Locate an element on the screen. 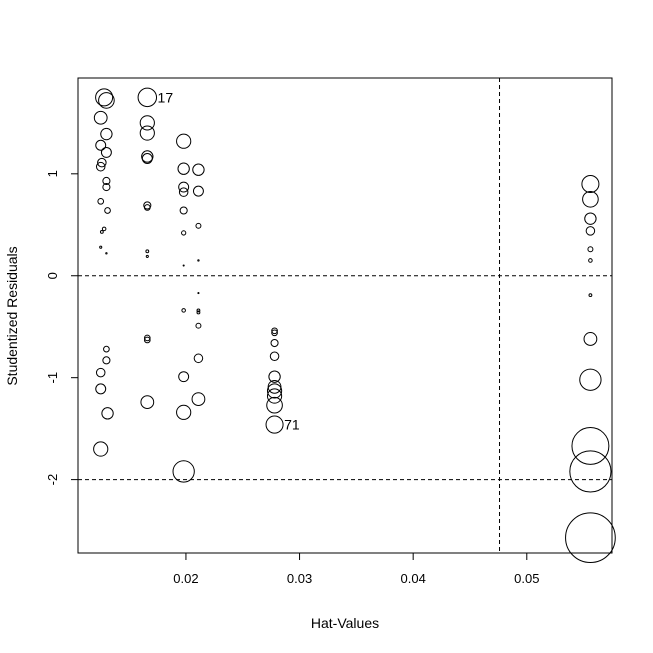  x-tick-label: 0.05 is located at coordinates (526, 578).